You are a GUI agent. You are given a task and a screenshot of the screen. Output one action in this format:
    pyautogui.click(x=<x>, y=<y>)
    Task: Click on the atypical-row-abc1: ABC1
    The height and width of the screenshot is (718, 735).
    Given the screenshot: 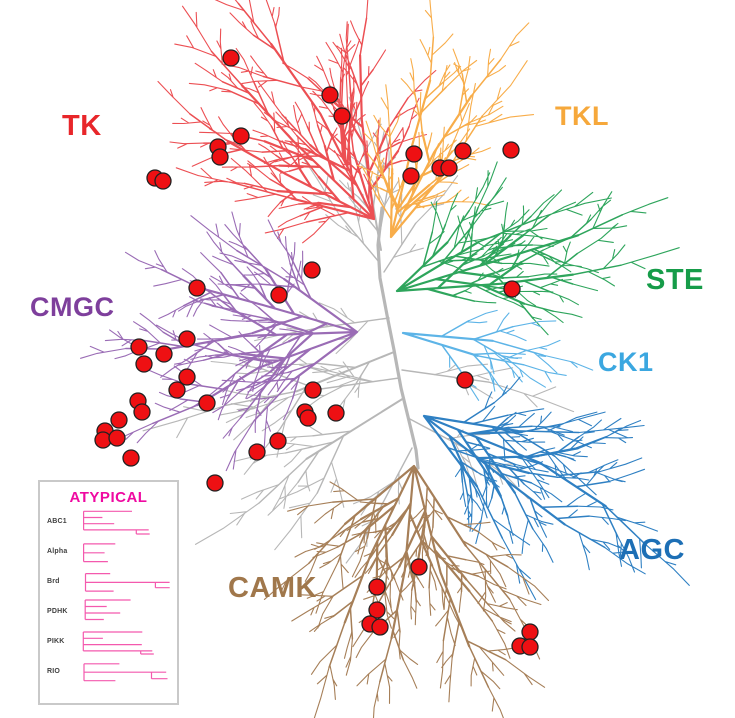 What is the action you would take?
    pyautogui.click(x=108, y=521)
    